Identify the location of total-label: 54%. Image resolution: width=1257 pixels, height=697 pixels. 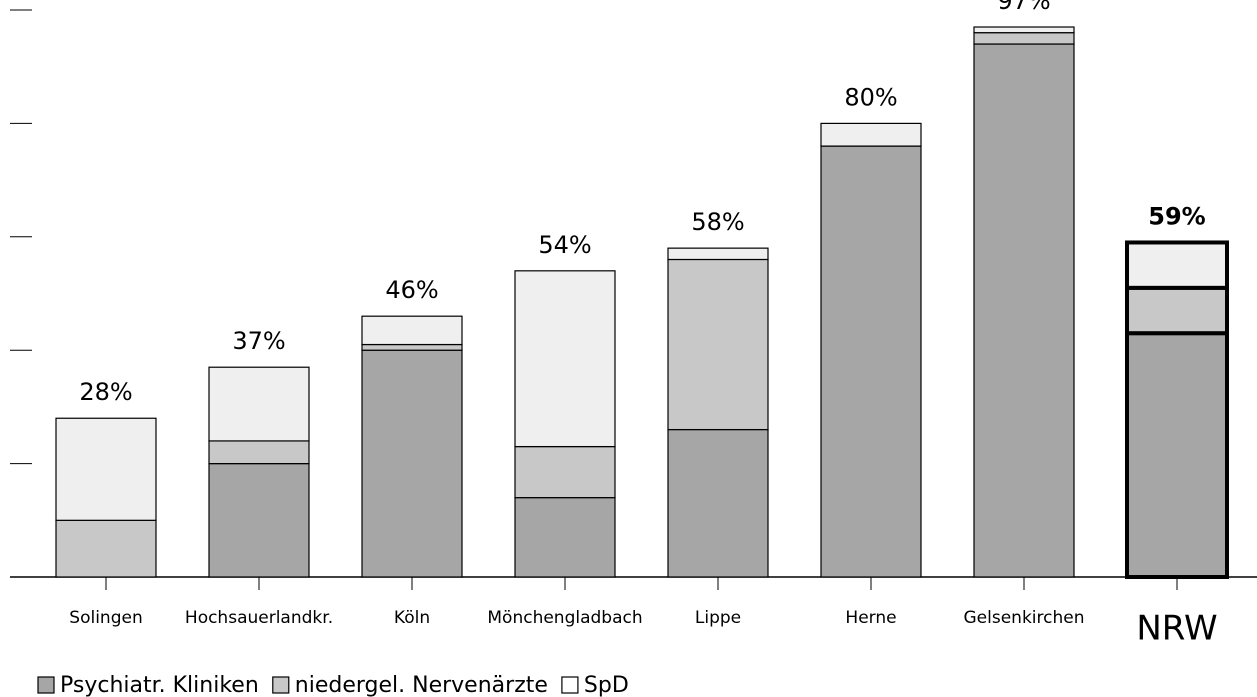
(564, 245).